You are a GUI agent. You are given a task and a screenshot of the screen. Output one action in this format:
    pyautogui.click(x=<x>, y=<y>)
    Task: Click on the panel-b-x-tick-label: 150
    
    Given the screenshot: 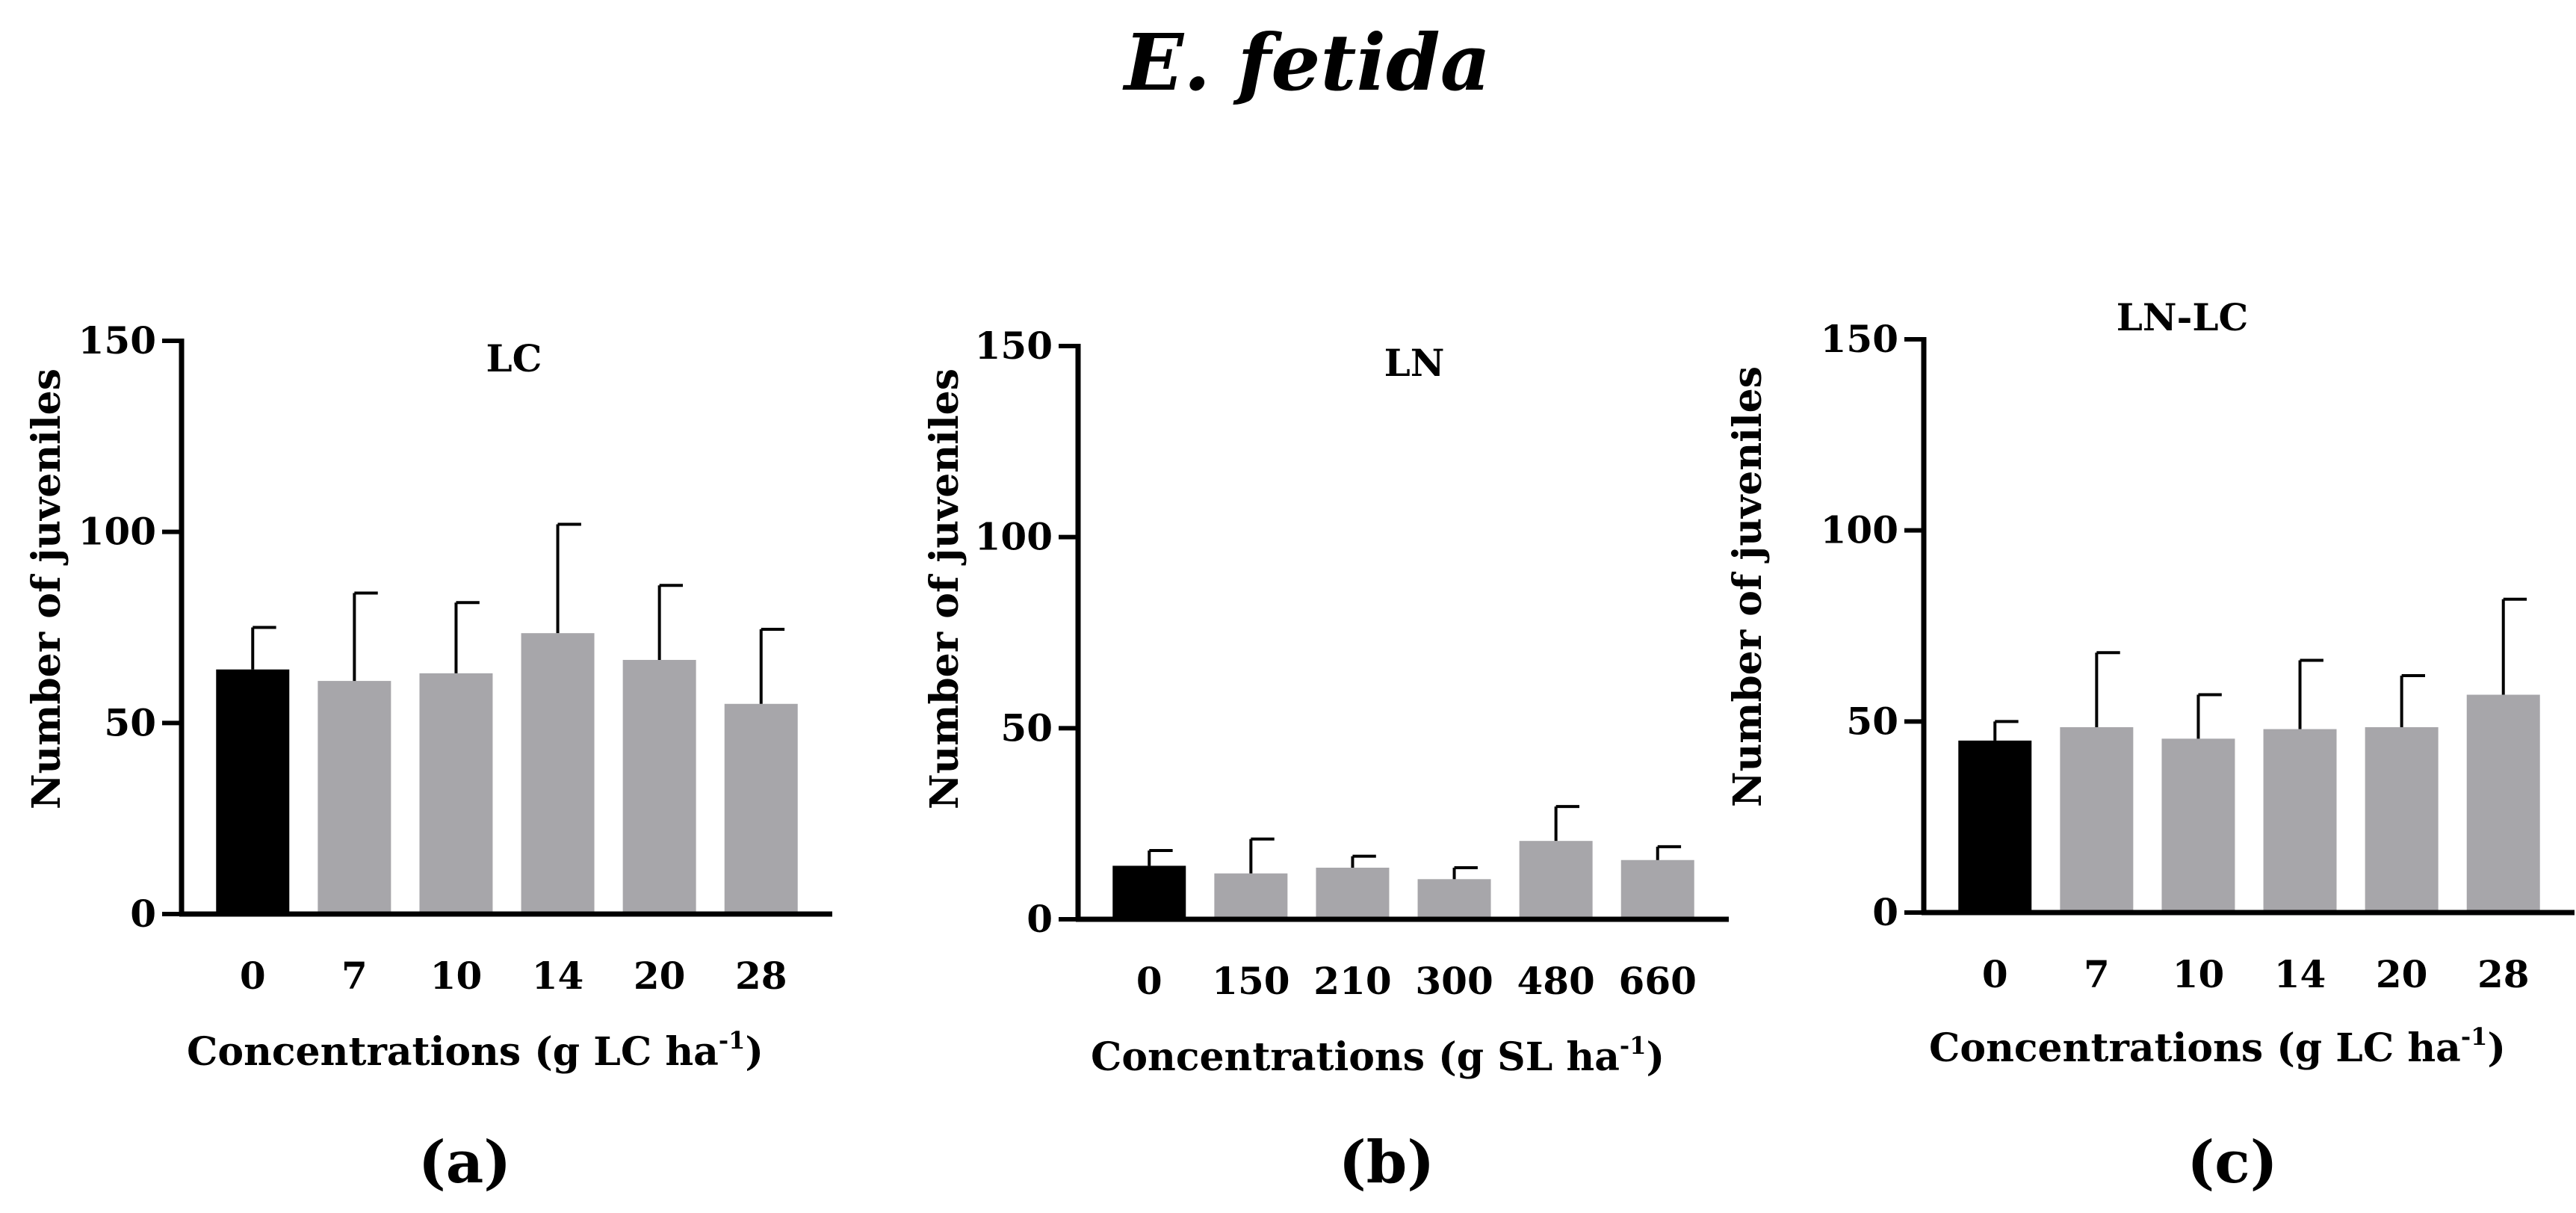 What is the action you would take?
    pyautogui.click(x=1250, y=981)
    